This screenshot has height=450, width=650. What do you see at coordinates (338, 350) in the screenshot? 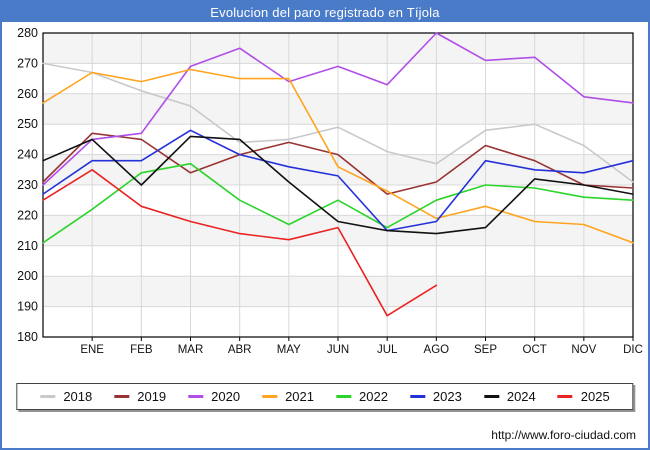
I see `x-axis-tick-label: JUN` at bounding box center [338, 350].